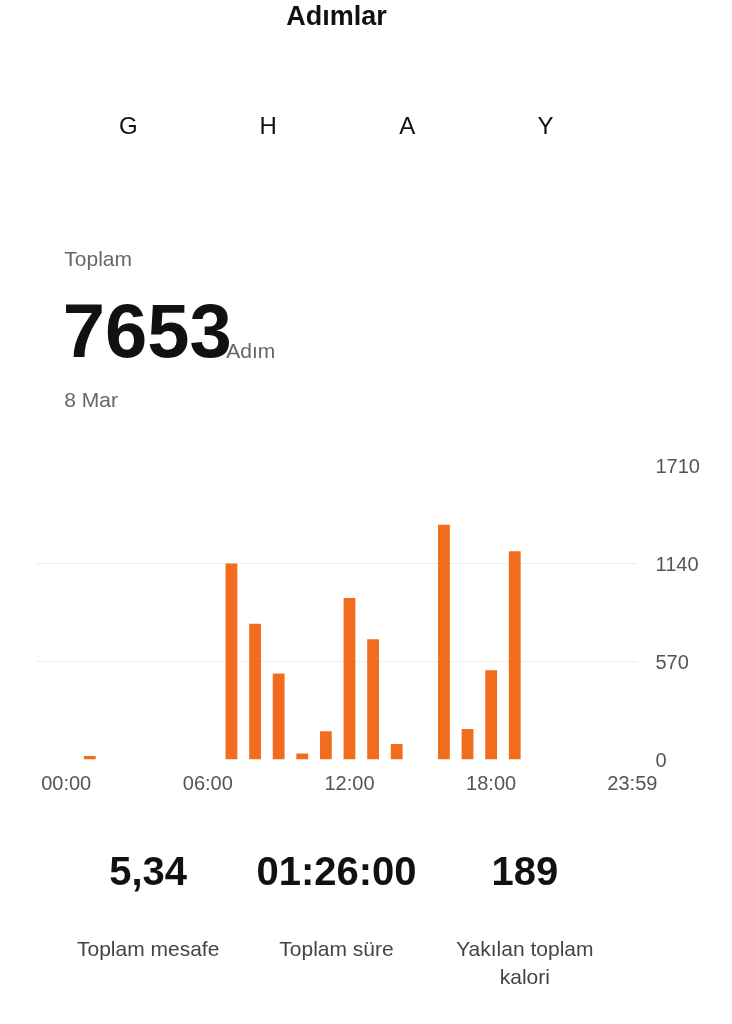 This screenshot has width=732, height=1024. I want to click on x-tick-label: 12:00, so click(349, 782).